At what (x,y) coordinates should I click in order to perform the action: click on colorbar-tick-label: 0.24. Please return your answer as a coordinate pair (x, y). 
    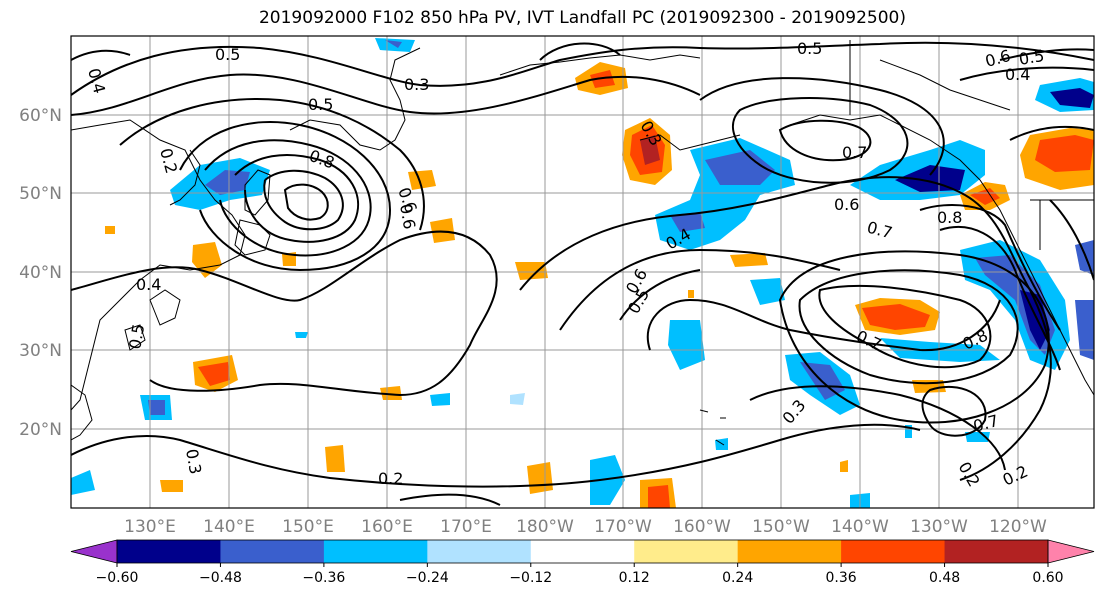
    Looking at the image, I should click on (737, 578).